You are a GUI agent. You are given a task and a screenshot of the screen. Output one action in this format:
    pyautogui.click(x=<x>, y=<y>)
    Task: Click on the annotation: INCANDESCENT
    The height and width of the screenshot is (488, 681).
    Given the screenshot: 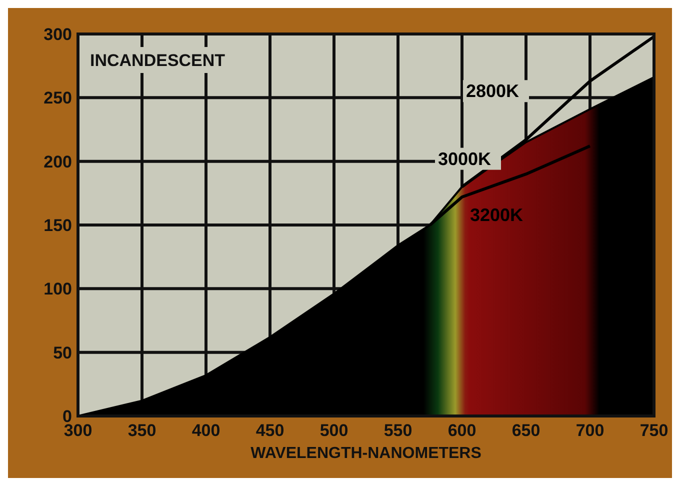 What is the action you would take?
    pyautogui.click(x=158, y=60)
    